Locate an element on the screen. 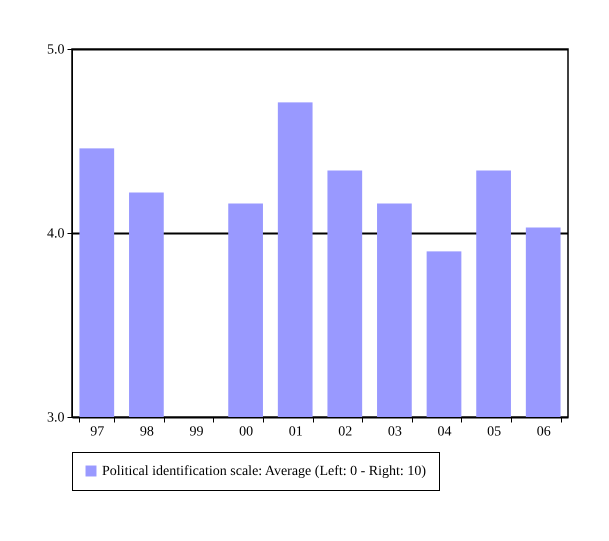 The height and width of the screenshot is (541, 609). x-tick-label: 04 is located at coordinates (445, 432).